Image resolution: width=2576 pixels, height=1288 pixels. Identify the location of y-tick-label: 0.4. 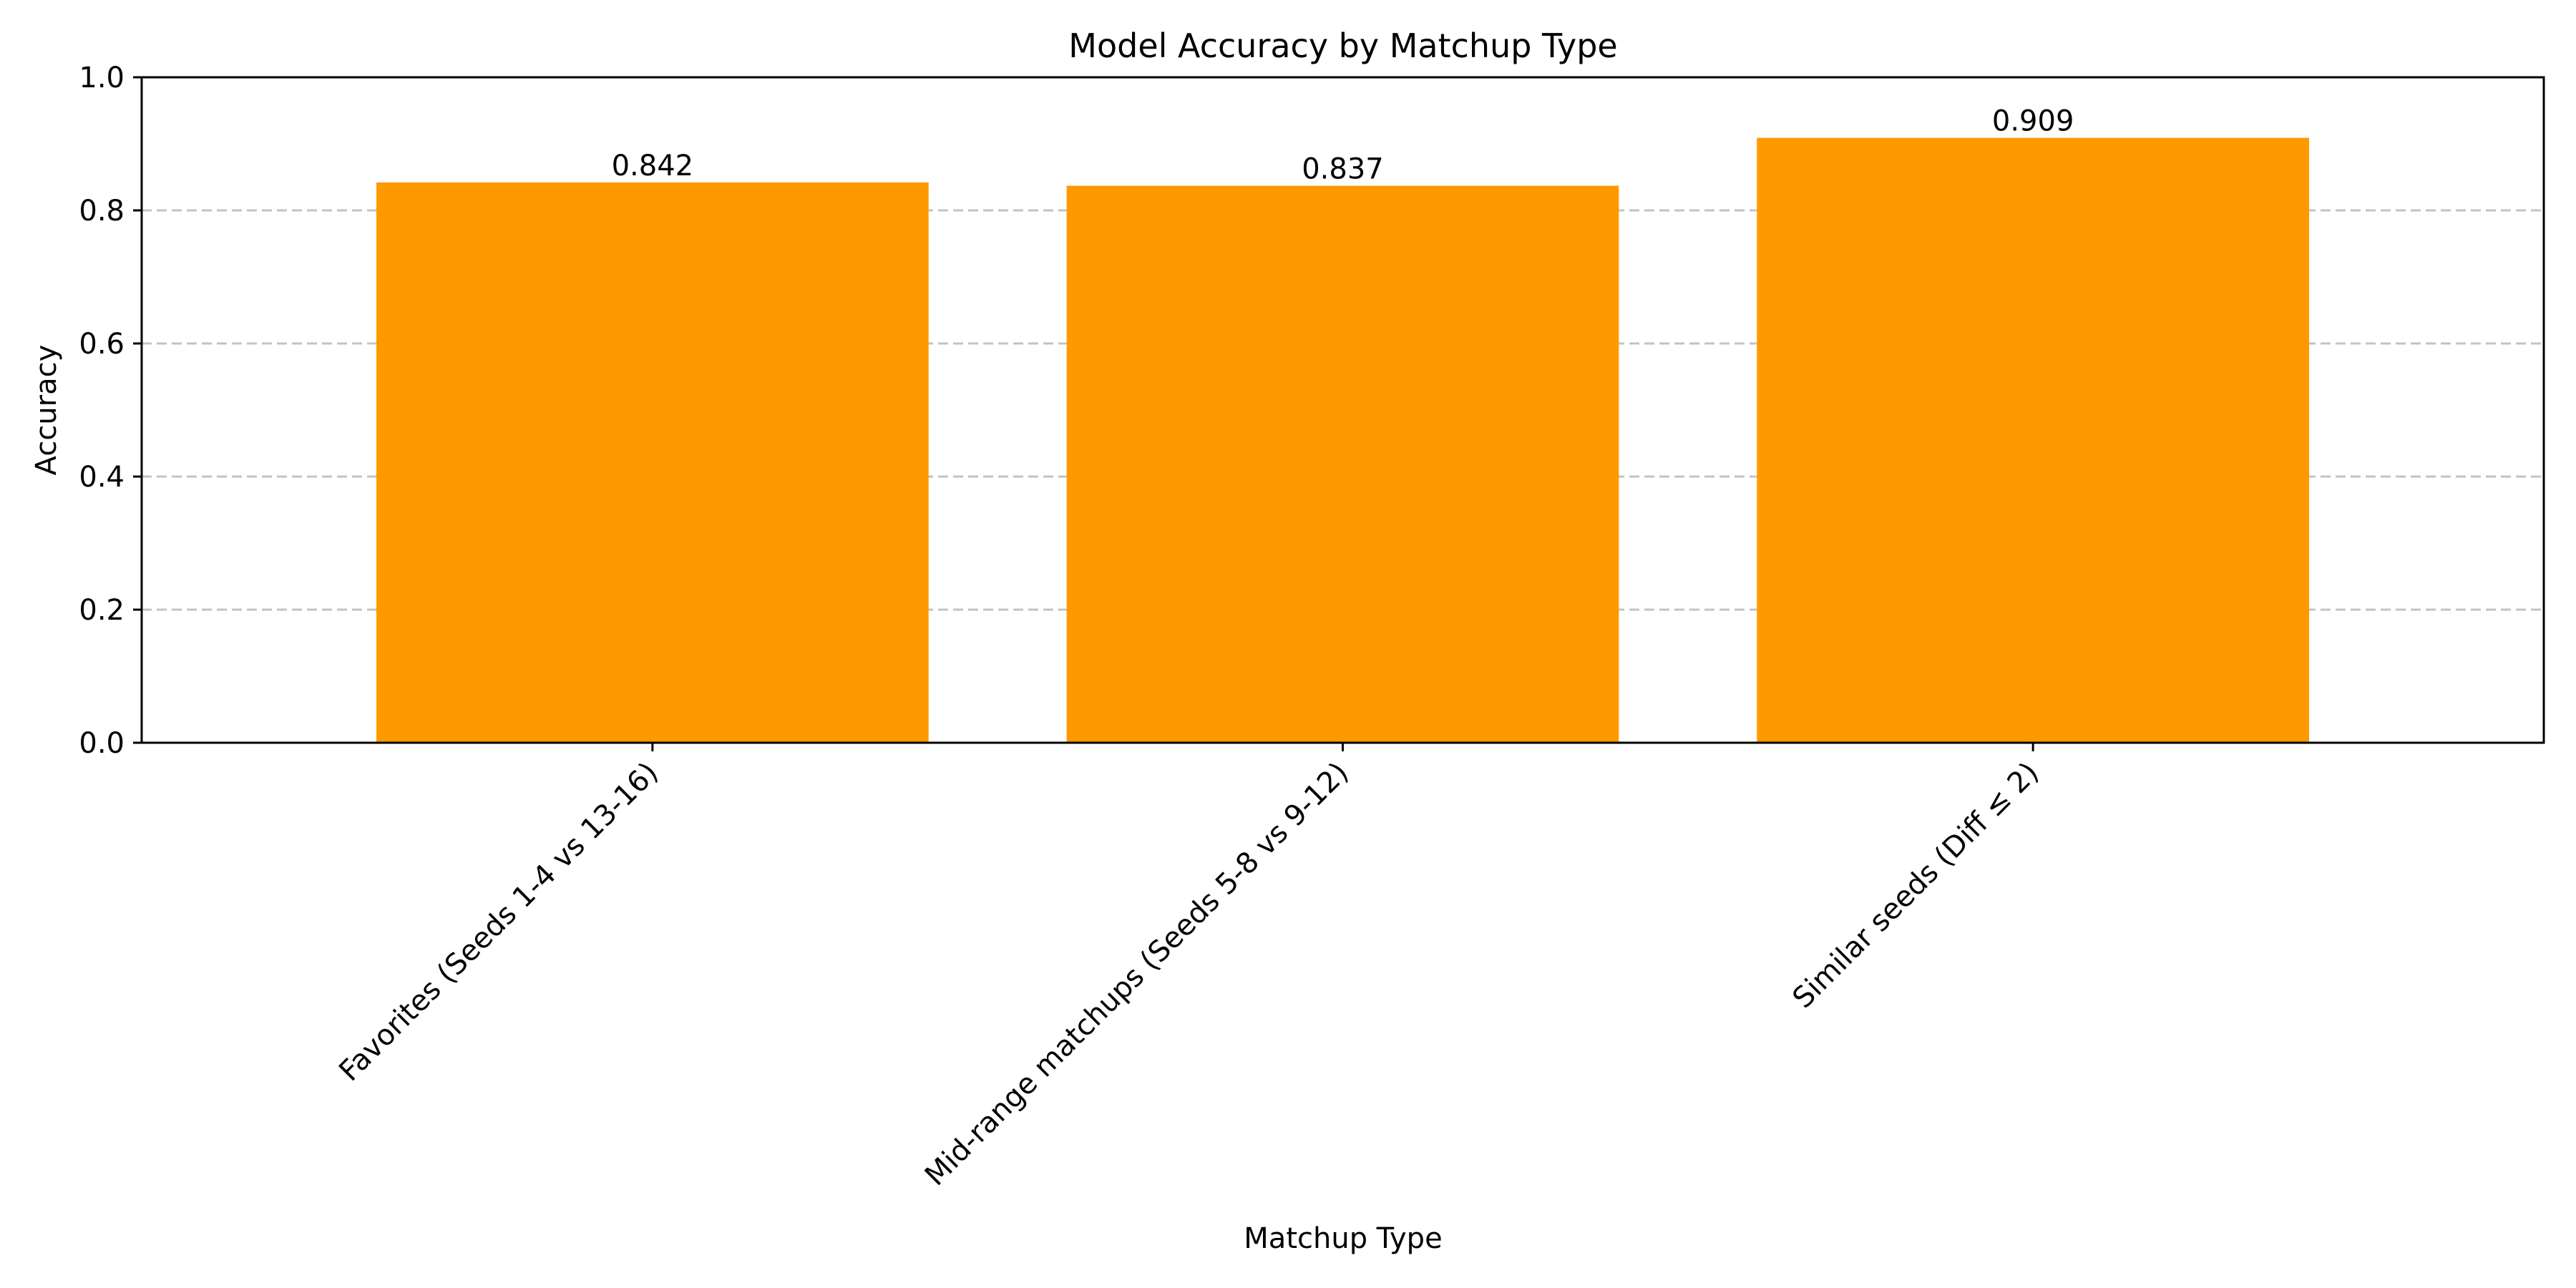
(102, 478).